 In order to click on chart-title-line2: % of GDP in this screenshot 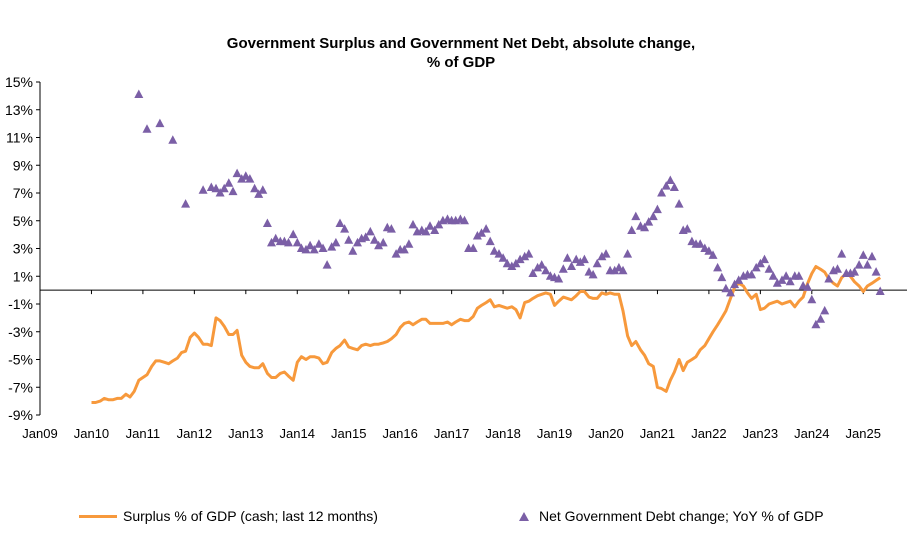, I will do `click(461, 62)`.